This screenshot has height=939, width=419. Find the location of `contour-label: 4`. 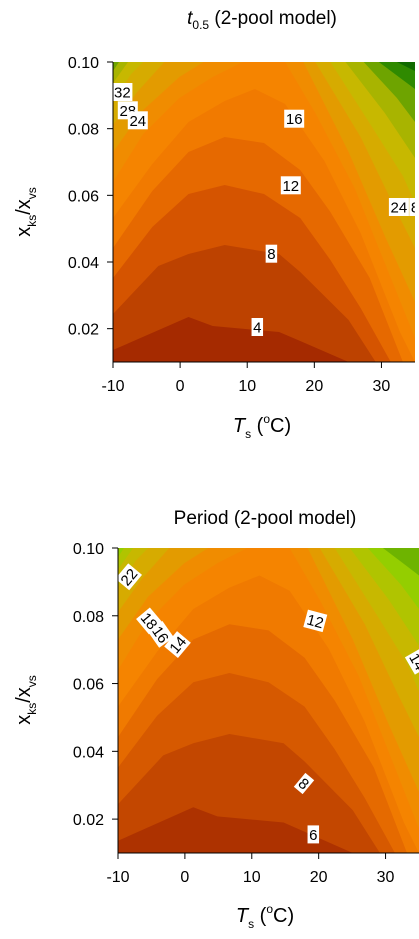

contour-label: 4 is located at coordinates (257, 327).